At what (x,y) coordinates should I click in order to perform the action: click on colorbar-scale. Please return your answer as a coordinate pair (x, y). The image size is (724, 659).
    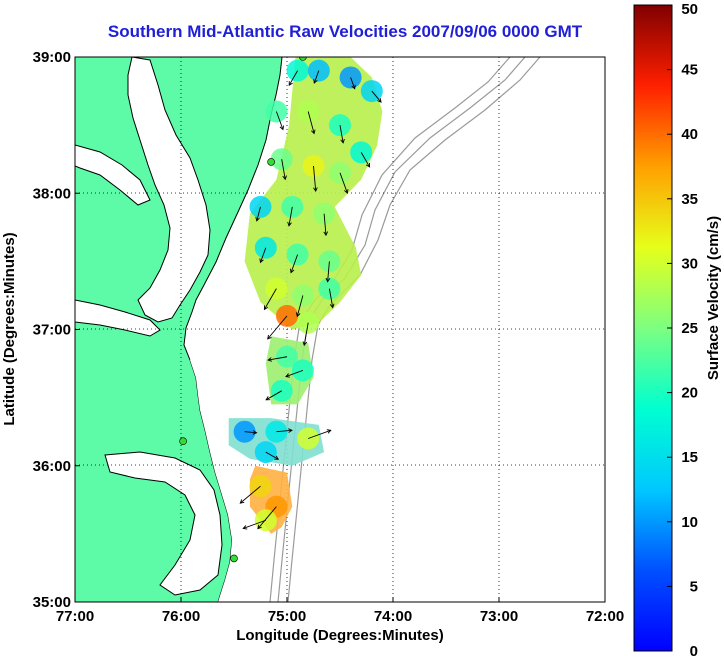
    Looking at the image, I should click on (653, 328).